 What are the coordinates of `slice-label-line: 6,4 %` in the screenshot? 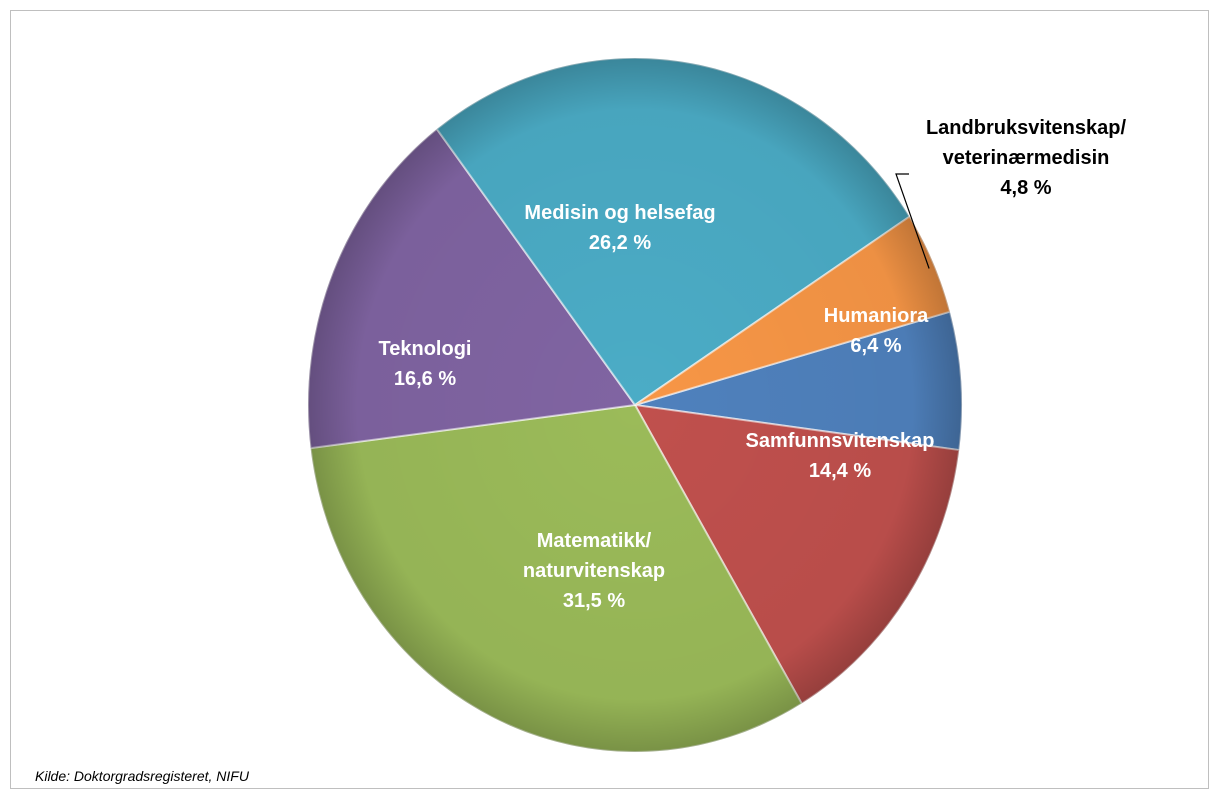 It's located at (875, 346).